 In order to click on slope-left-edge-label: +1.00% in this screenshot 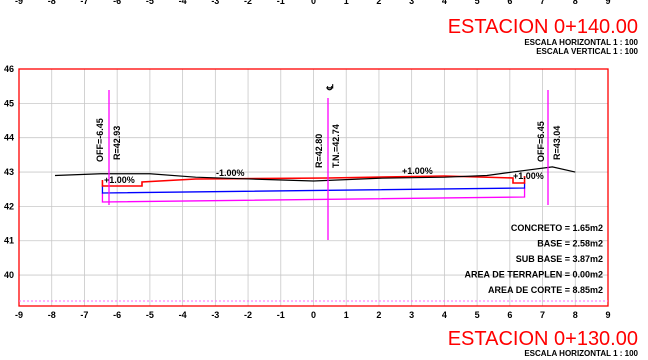, I will do `click(119, 180)`.